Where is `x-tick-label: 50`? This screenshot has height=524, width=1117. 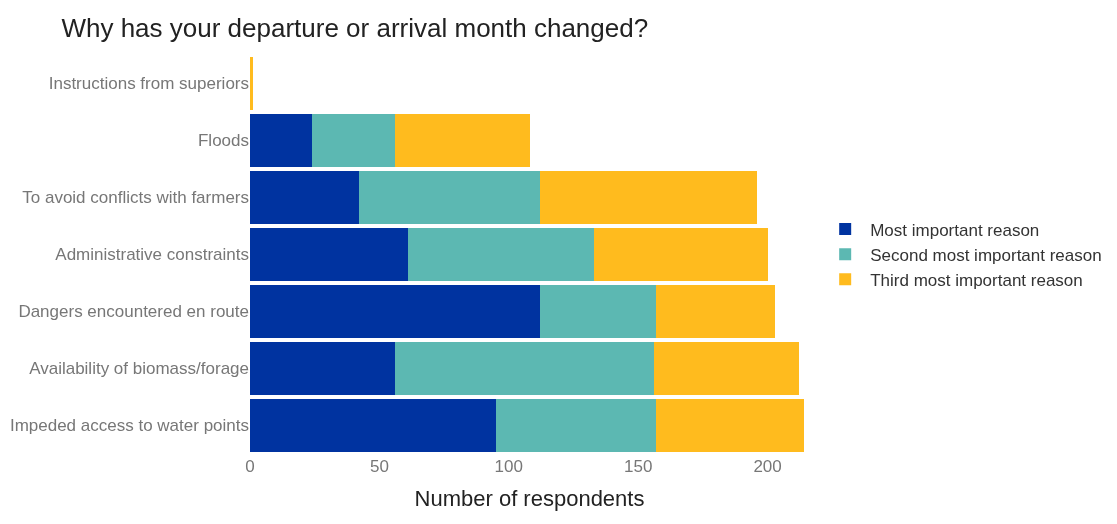 x-tick-label: 50 is located at coordinates (379, 466).